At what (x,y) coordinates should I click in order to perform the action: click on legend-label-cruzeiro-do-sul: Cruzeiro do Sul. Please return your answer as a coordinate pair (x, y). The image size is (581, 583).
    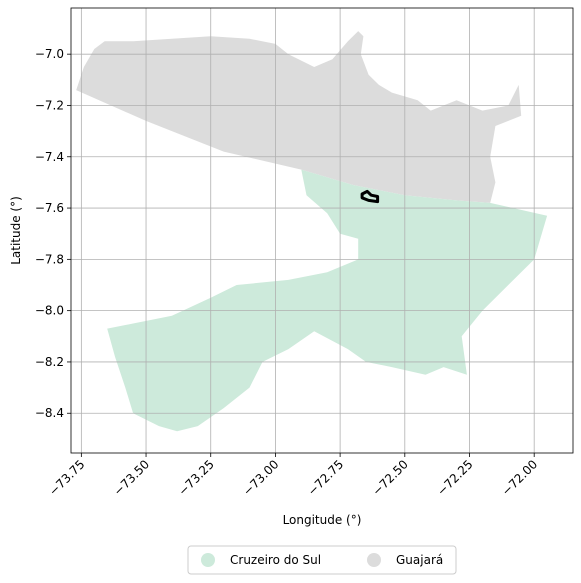
    Looking at the image, I should click on (275, 560).